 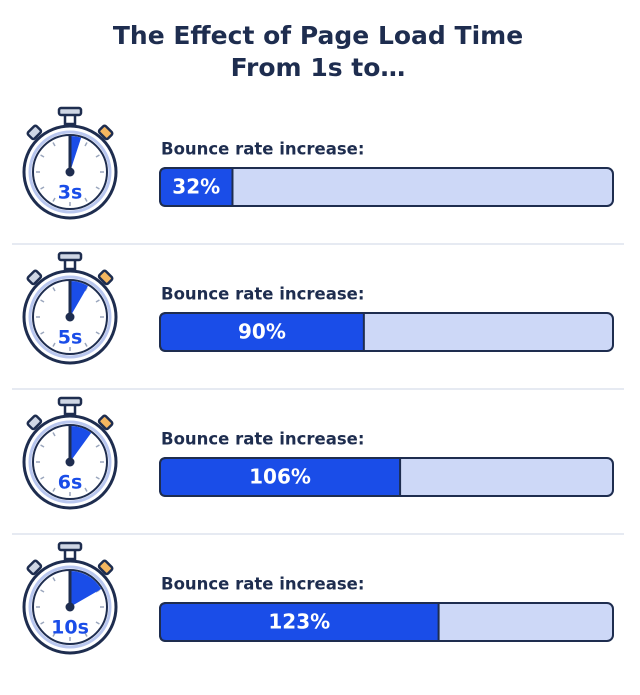 I want to click on value-label: 90%, so click(x=262, y=332).